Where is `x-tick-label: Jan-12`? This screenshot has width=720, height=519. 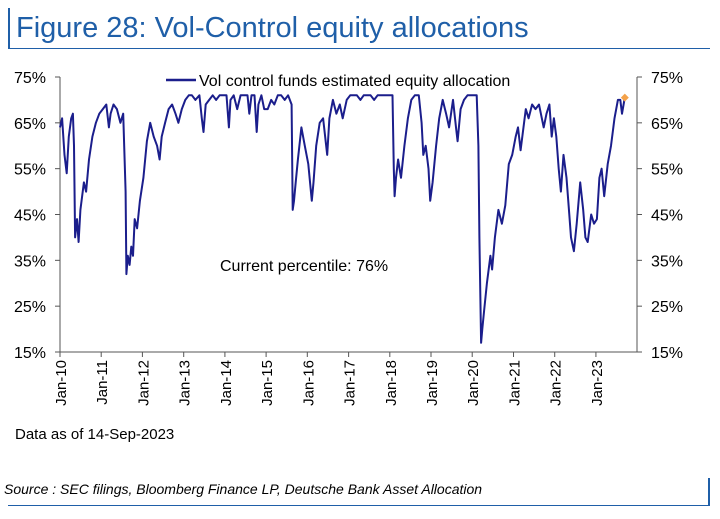
x-tick-label: Jan-12 is located at coordinates (143, 383).